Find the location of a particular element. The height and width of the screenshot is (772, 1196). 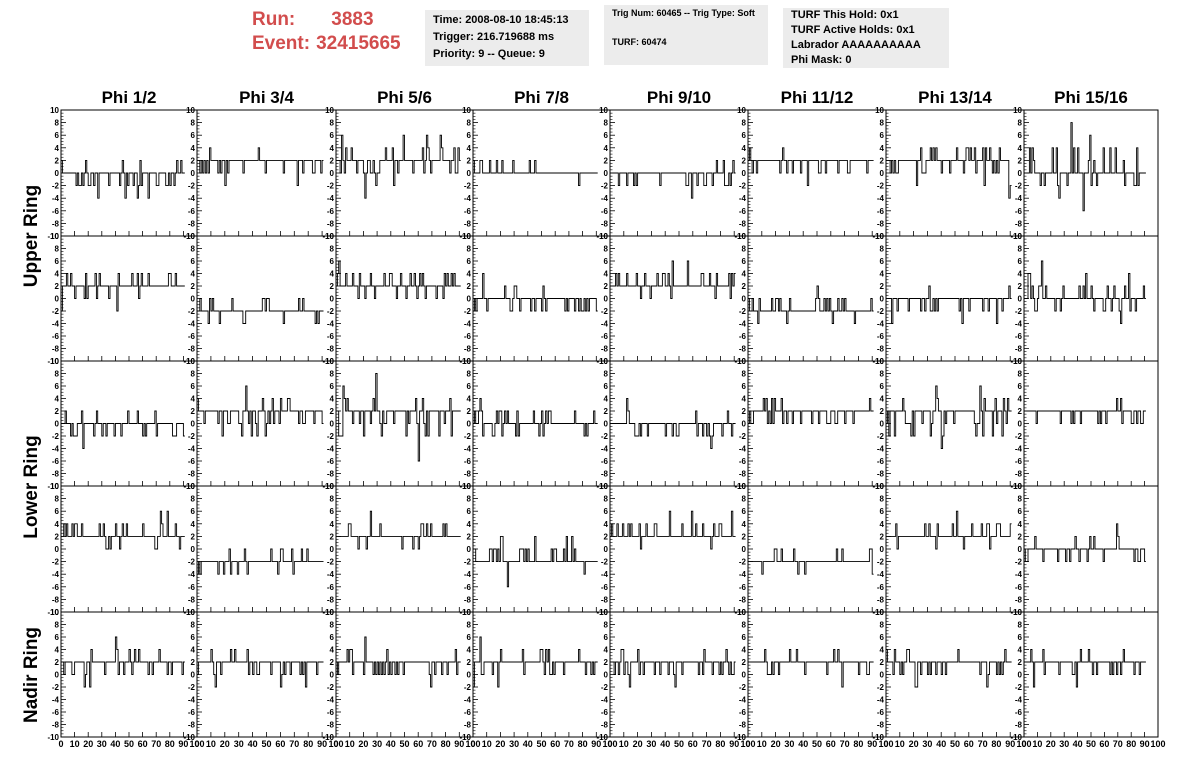

column-header: Phi 1/2 is located at coordinates (129, 97).